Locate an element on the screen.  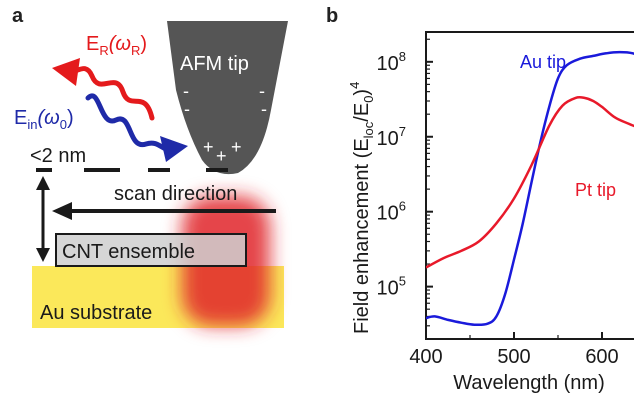
panel-b-label: b is located at coordinates (332, 16).